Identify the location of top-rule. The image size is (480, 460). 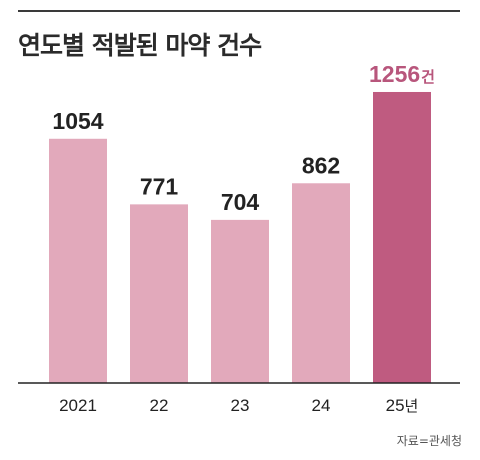
(239, 11).